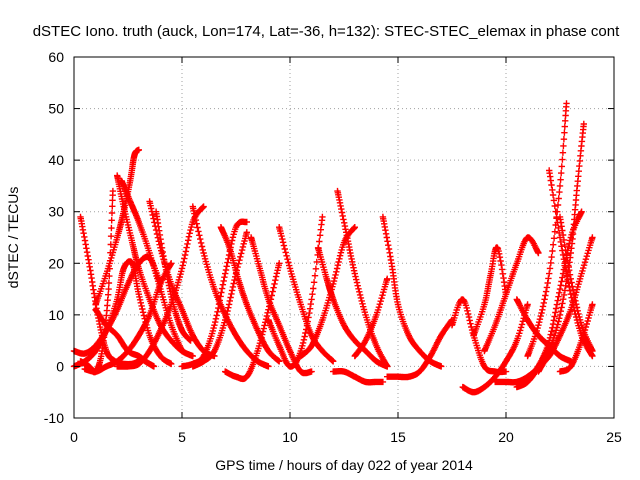 The width and height of the screenshot is (640, 480). What do you see at coordinates (74, 437) in the screenshot?
I see `x-tick-label: 0` at bounding box center [74, 437].